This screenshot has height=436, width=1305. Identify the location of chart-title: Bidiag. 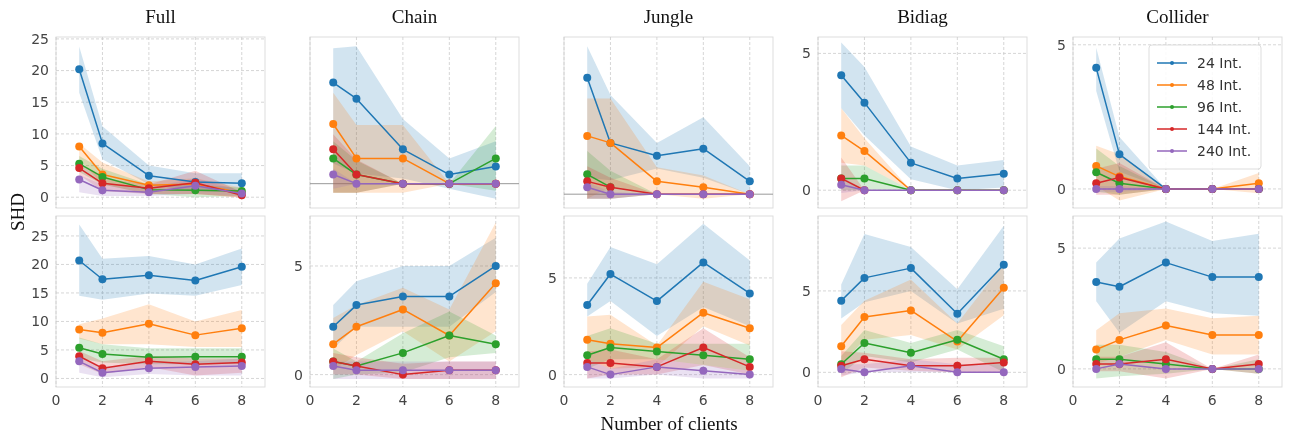
(923, 16).